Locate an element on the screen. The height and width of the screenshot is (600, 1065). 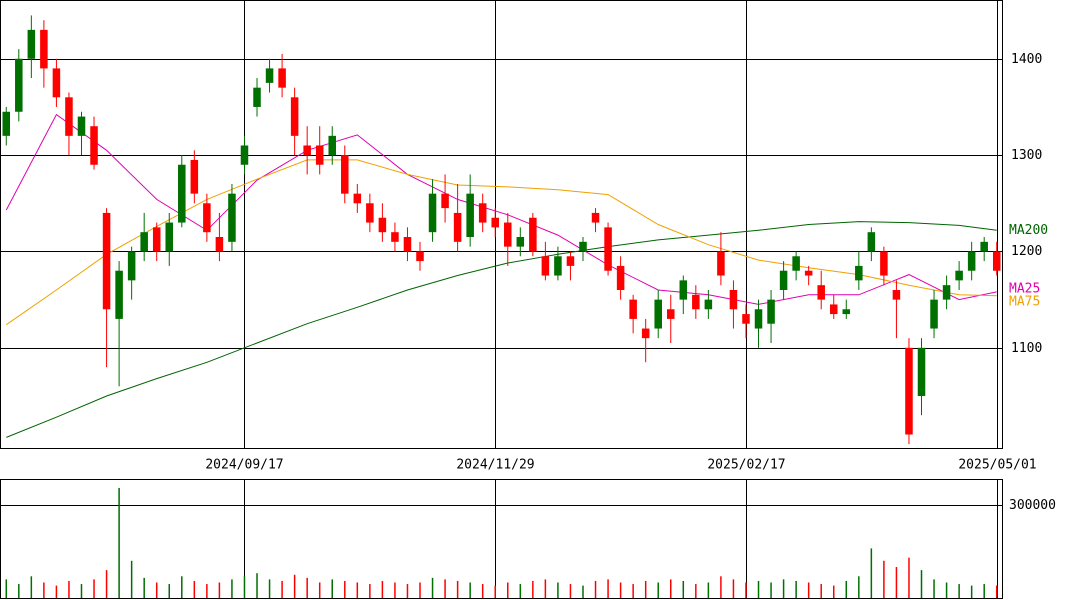
y-tick-label: 1400 is located at coordinates (1026, 59).